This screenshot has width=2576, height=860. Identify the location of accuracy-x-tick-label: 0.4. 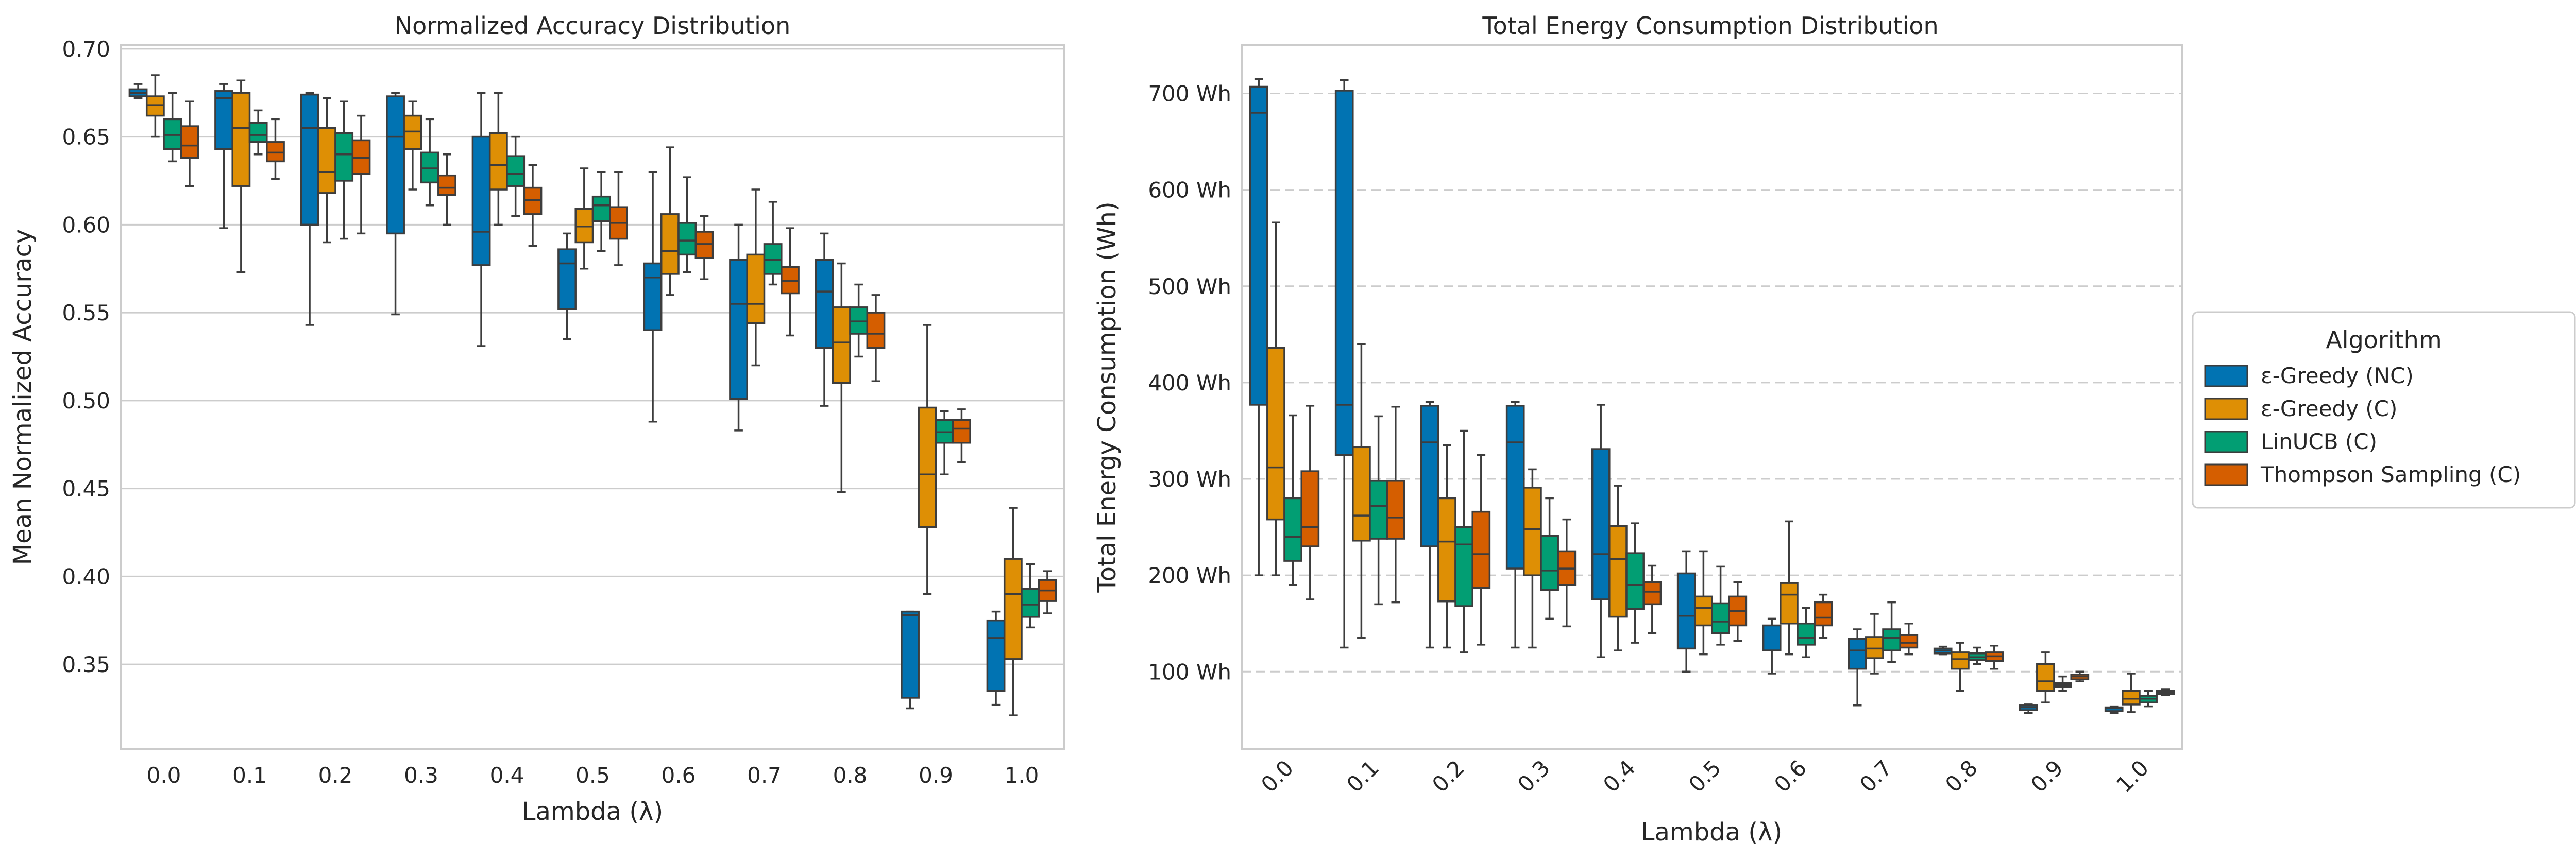
(507, 775).